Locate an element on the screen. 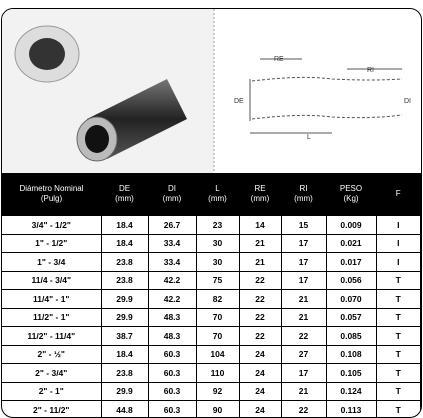 The width and height of the screenshot is (423, 418). header-name: DI is located at coordinates (172, 188).